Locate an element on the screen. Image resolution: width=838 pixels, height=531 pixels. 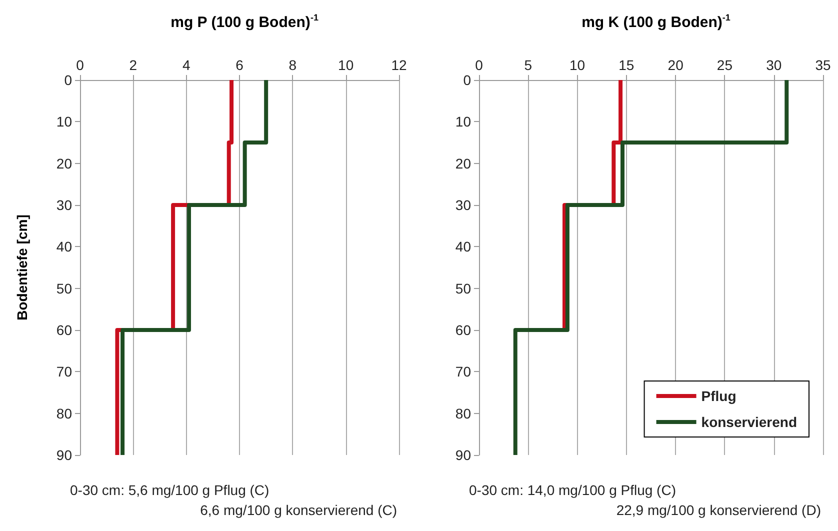
x-tick-label: 20 is located at coordinates (676, 65).